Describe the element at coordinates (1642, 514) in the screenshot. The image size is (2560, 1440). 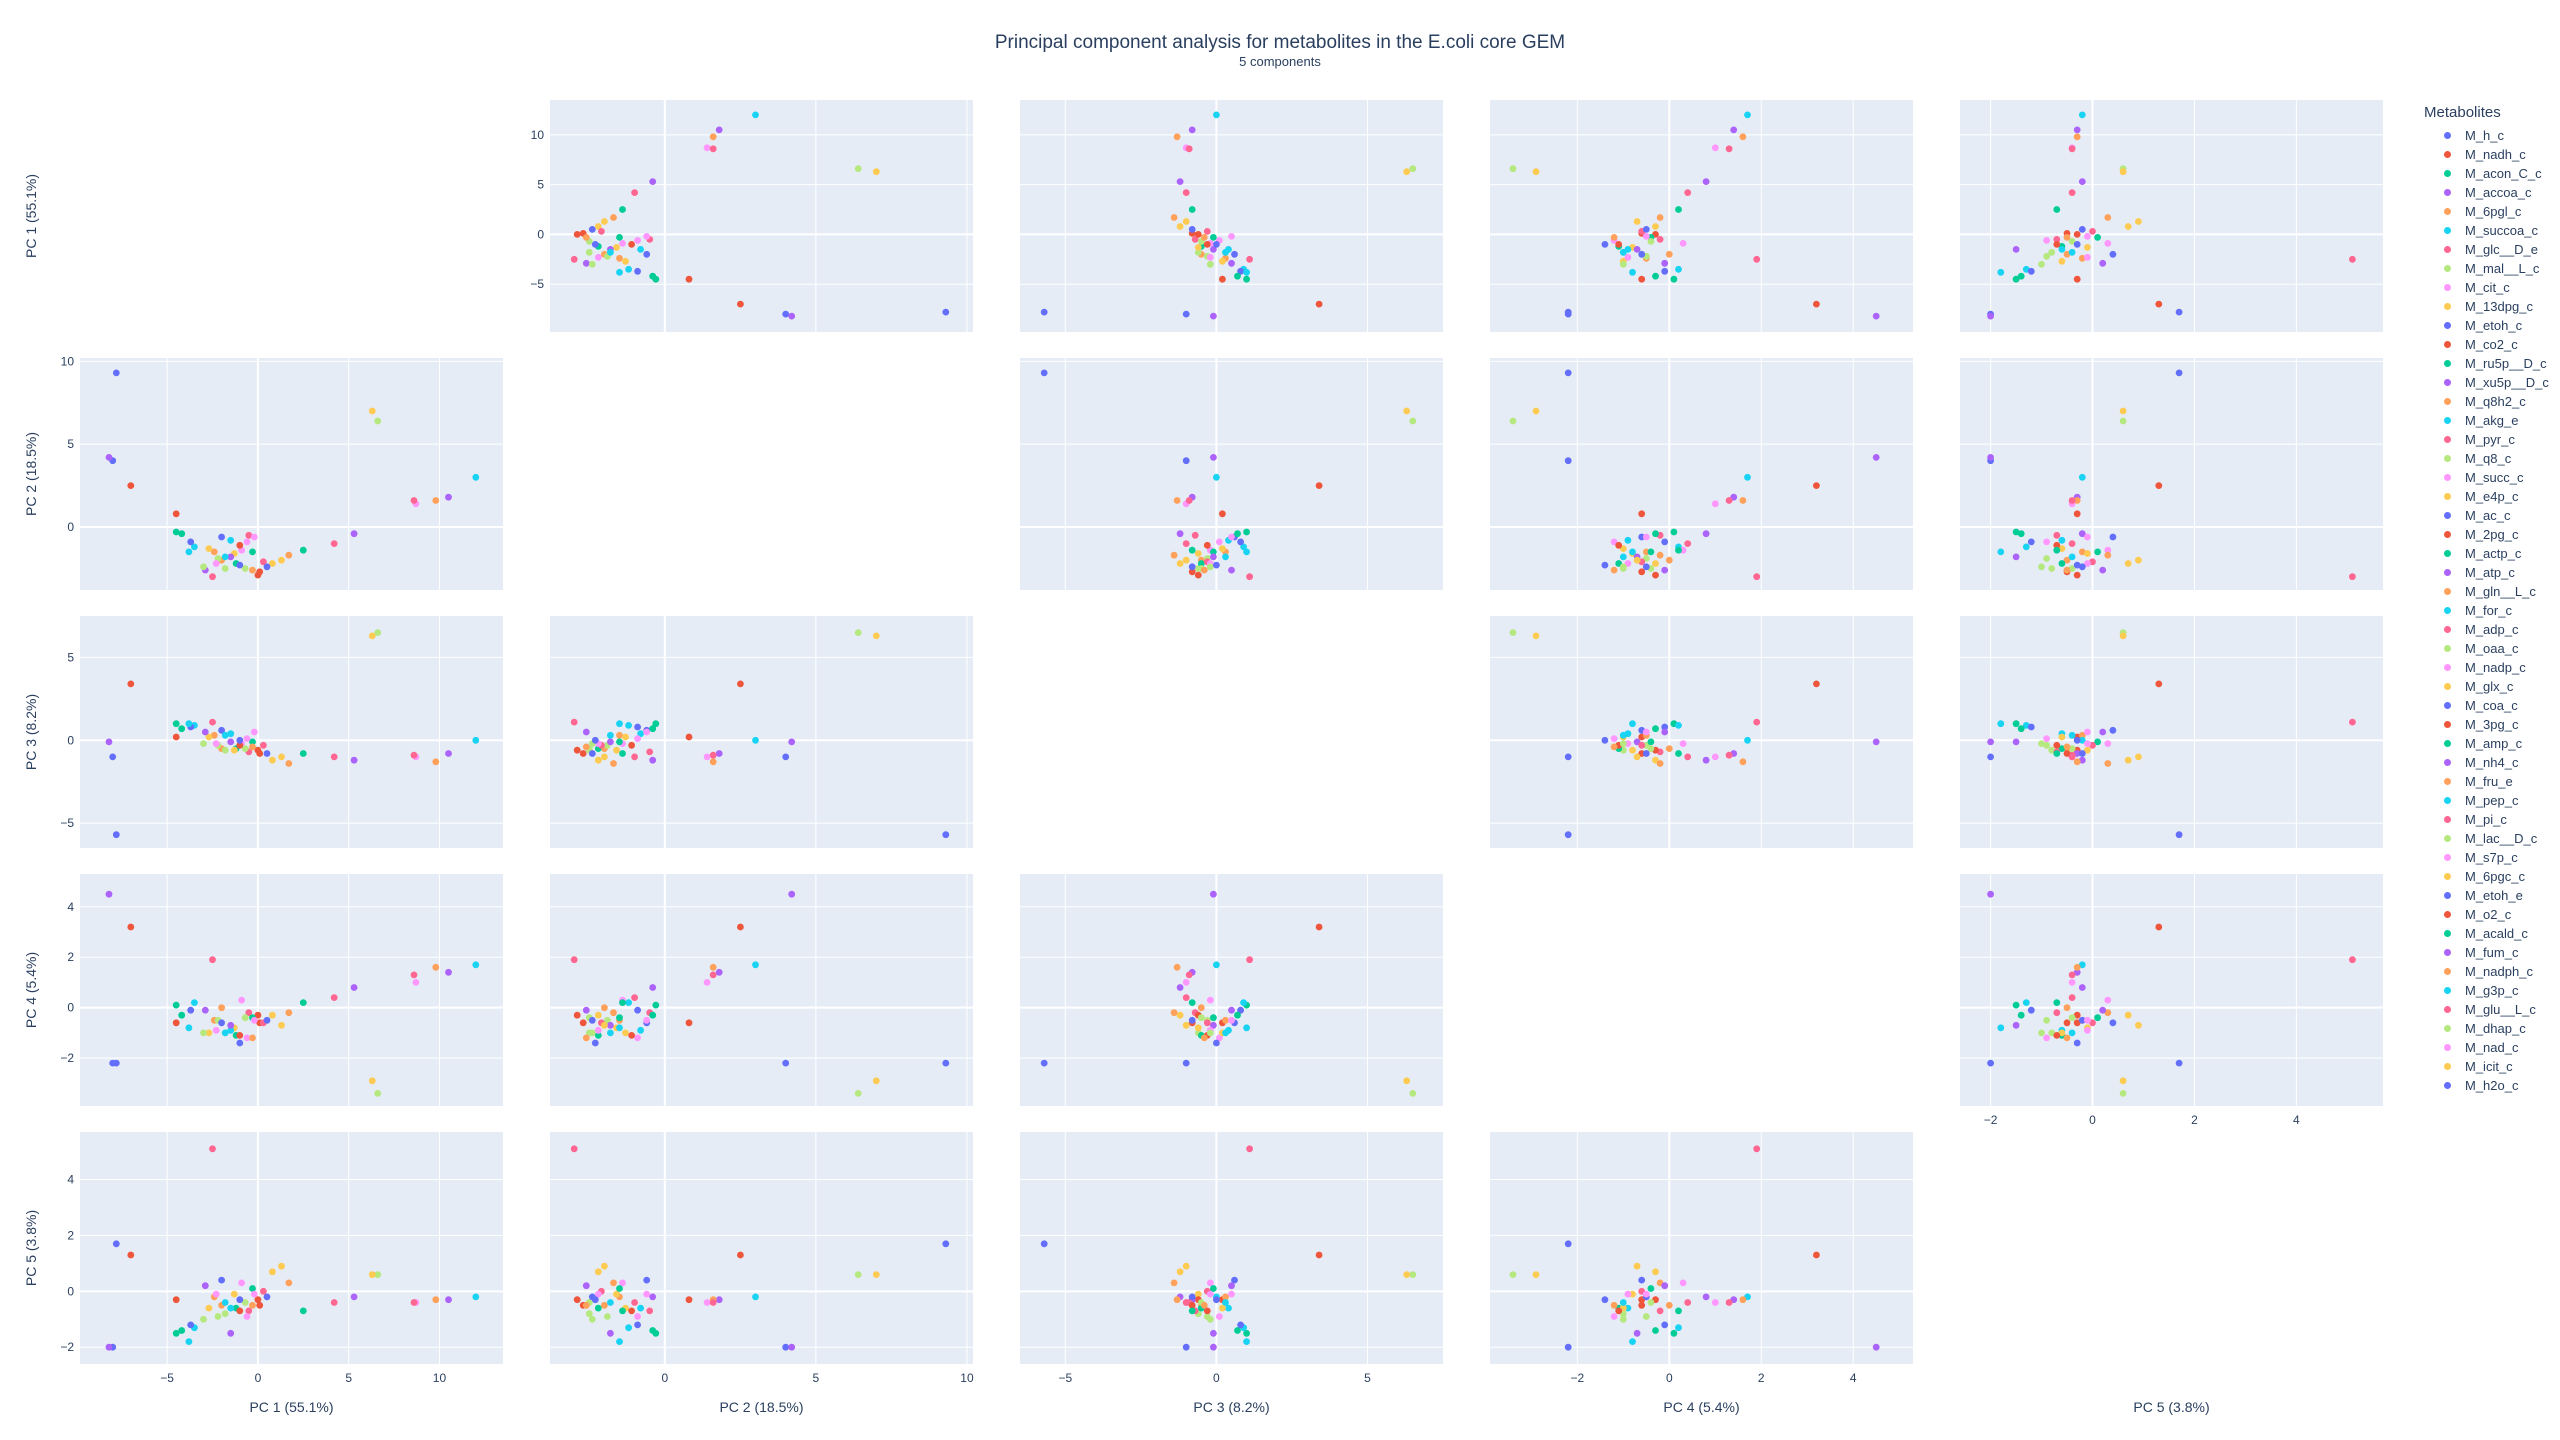
I see `point-M_co2_c` at that location.